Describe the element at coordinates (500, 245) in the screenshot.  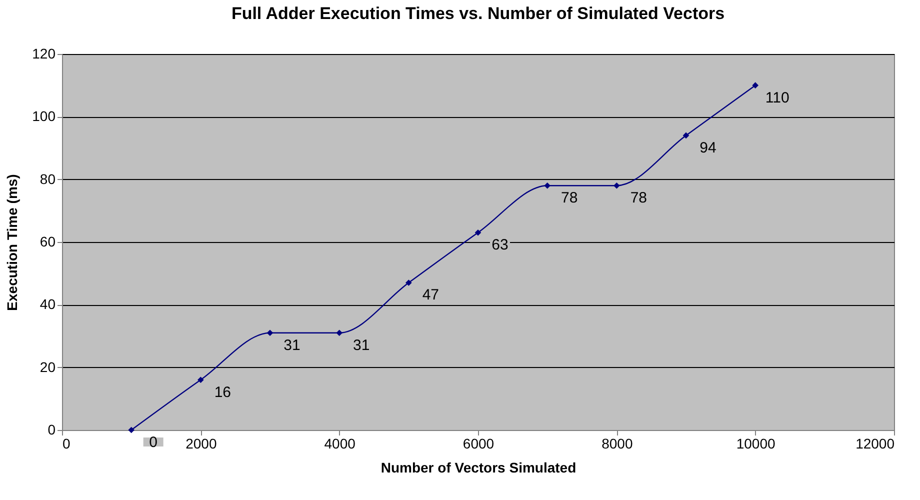
I see `data-label: 63` at that location.